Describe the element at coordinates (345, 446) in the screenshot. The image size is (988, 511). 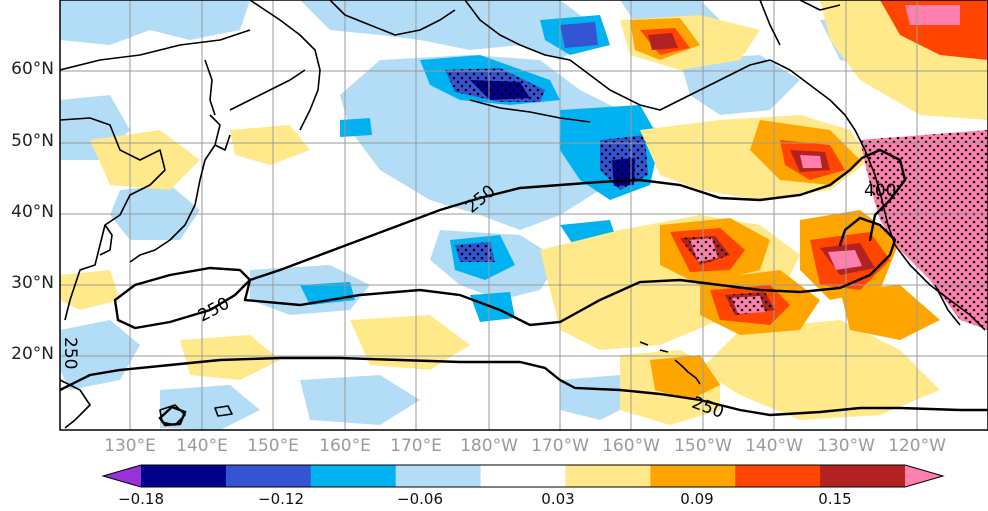
I see `lon-label-160e: 160°E` at that location.